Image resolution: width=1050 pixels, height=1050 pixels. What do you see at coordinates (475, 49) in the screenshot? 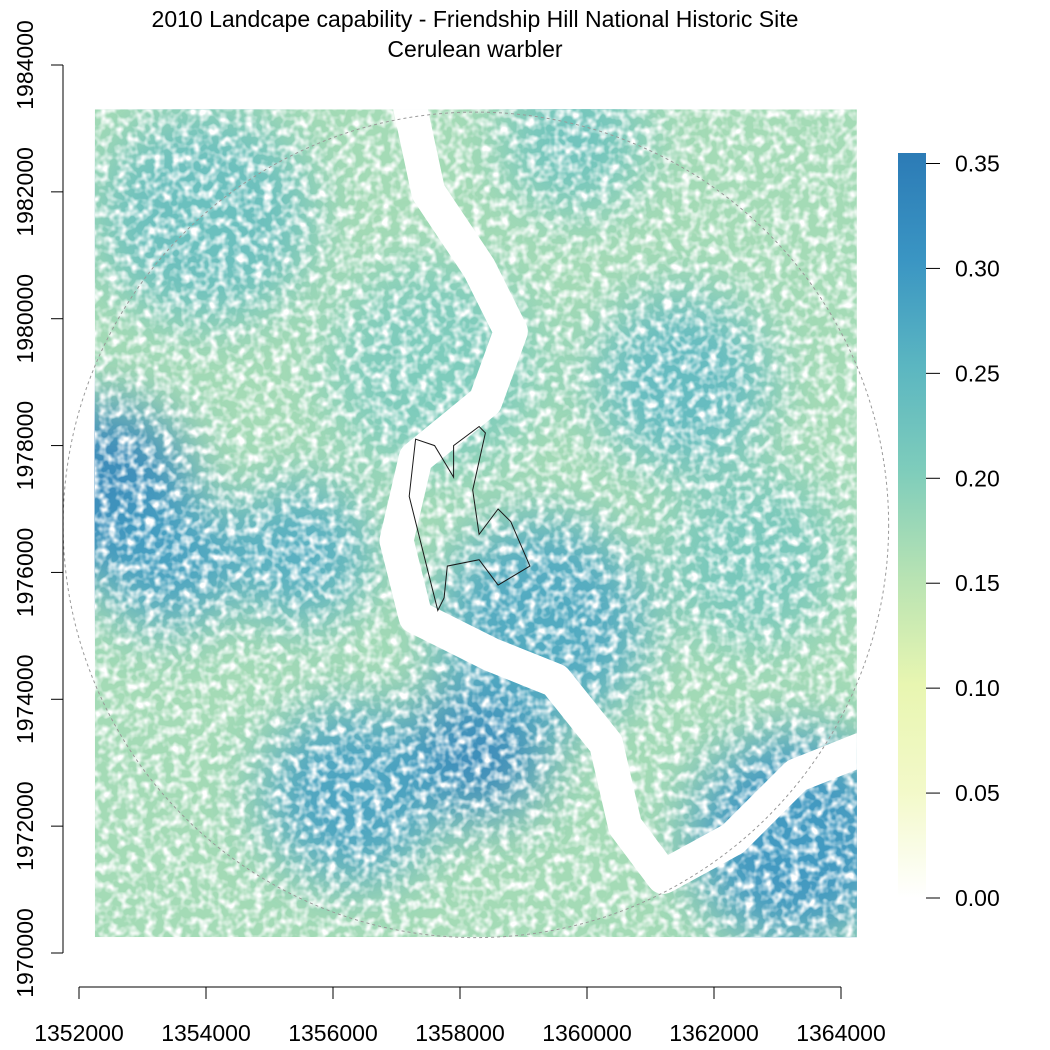
I see `map-subtitle: Cerulean warbler` at bounding box center [475, 49].